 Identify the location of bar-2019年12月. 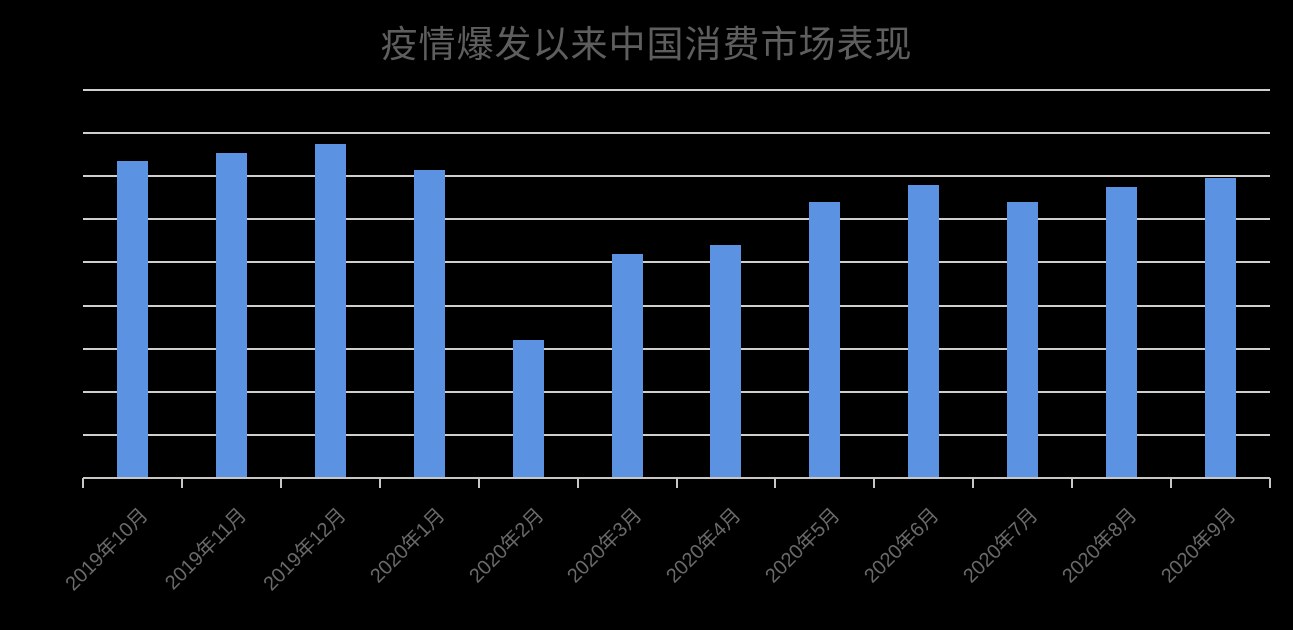
(330, 310).